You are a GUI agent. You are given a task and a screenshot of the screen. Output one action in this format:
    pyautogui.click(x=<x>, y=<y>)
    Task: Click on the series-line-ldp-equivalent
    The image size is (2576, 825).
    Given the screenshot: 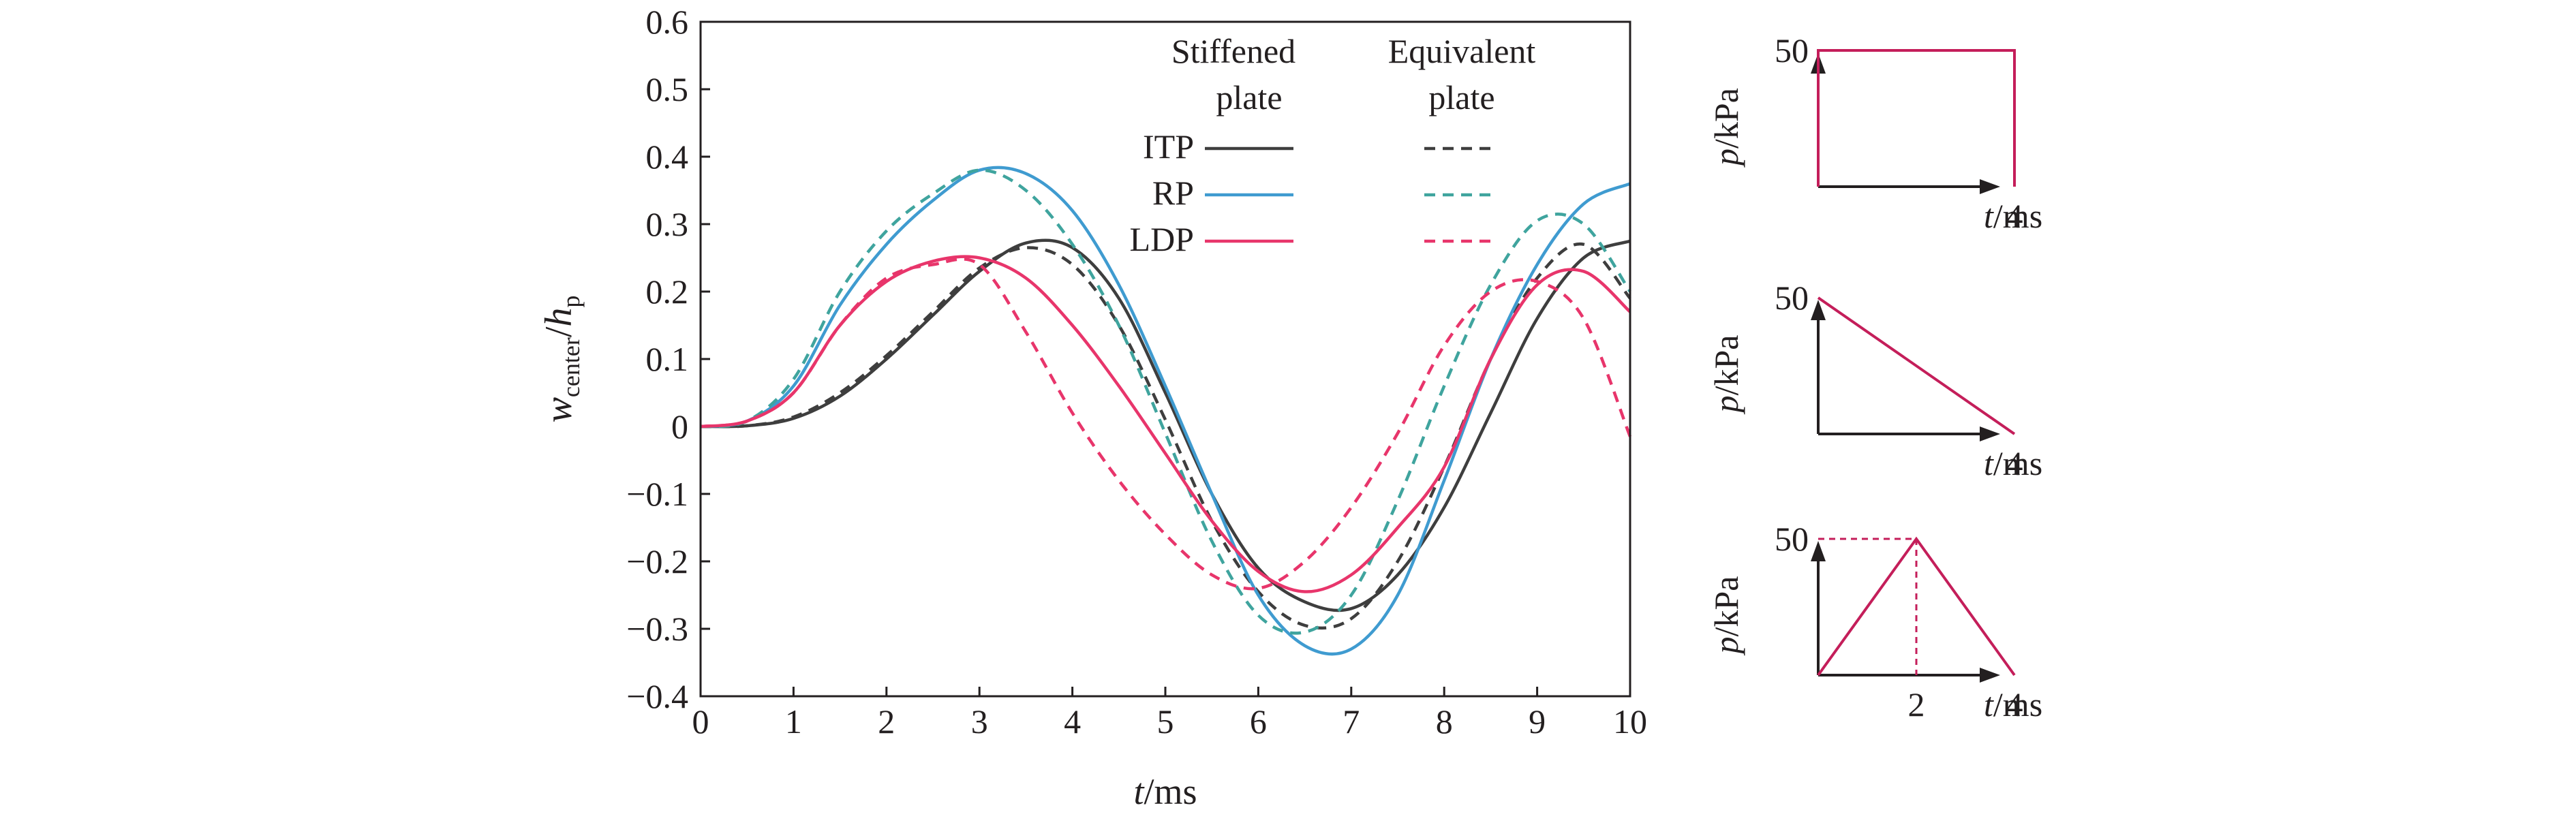 What is the action you would take?
    pyautogui.click(x=1166, y=424)
    